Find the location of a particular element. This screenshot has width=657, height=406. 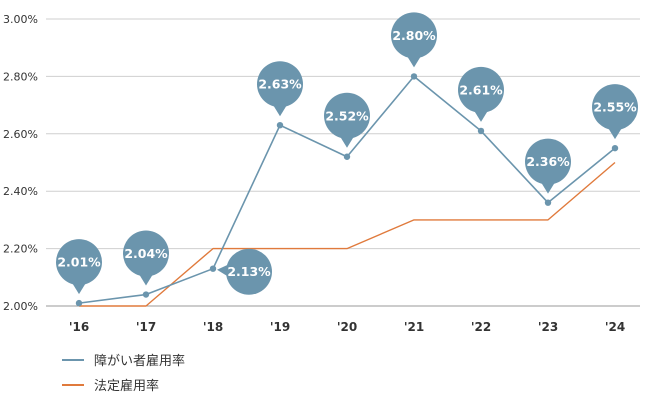

legend-item-disability-employment-rate: 障がい者雇用率 is located at coordinates (123, 359).